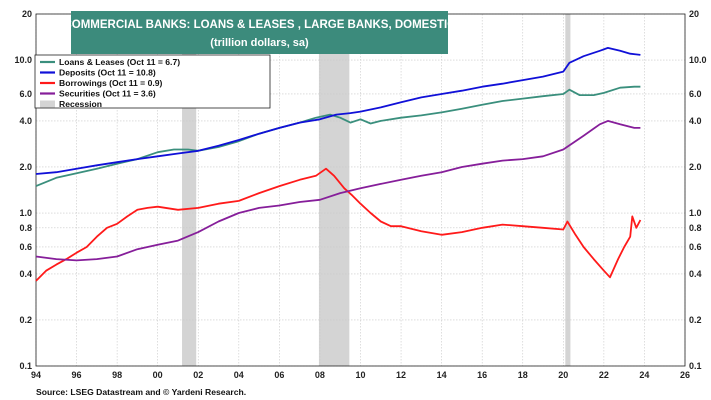 This screenshot has width=711, height=400. What do you see at coordinates (47, 104) in the screenshot?
I see `legend-swatch-recession` at bounding box center [47, 104].